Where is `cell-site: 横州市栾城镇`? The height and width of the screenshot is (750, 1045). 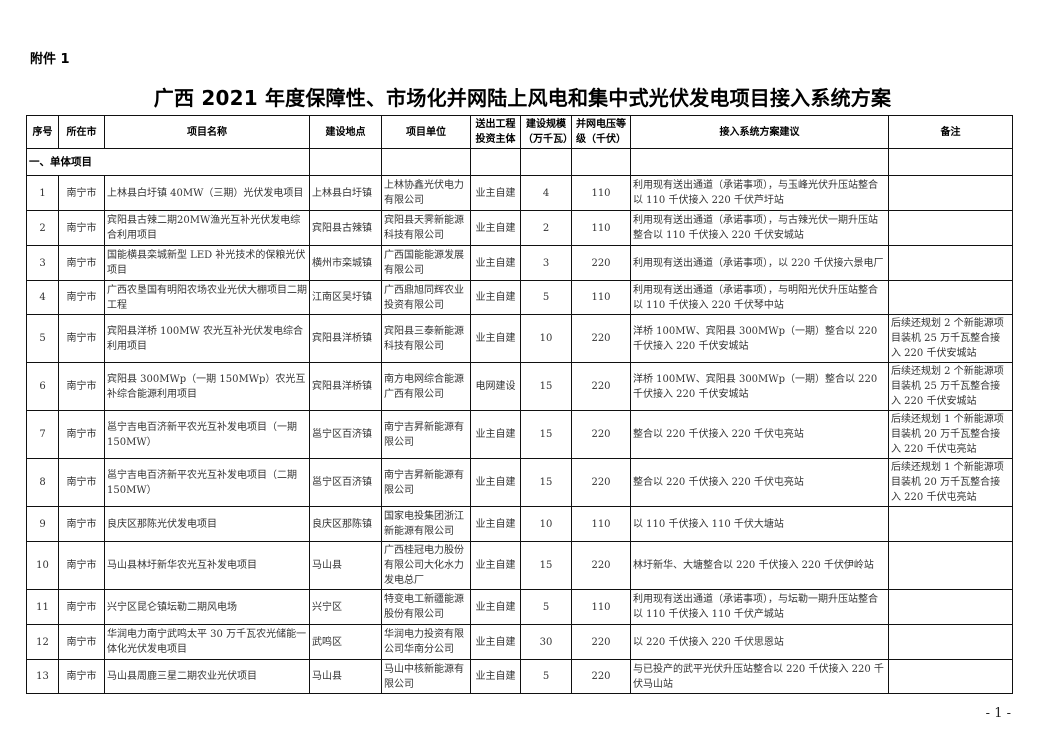
cell-site: 横州市栾城镇 is located at coordinates (345, 263).